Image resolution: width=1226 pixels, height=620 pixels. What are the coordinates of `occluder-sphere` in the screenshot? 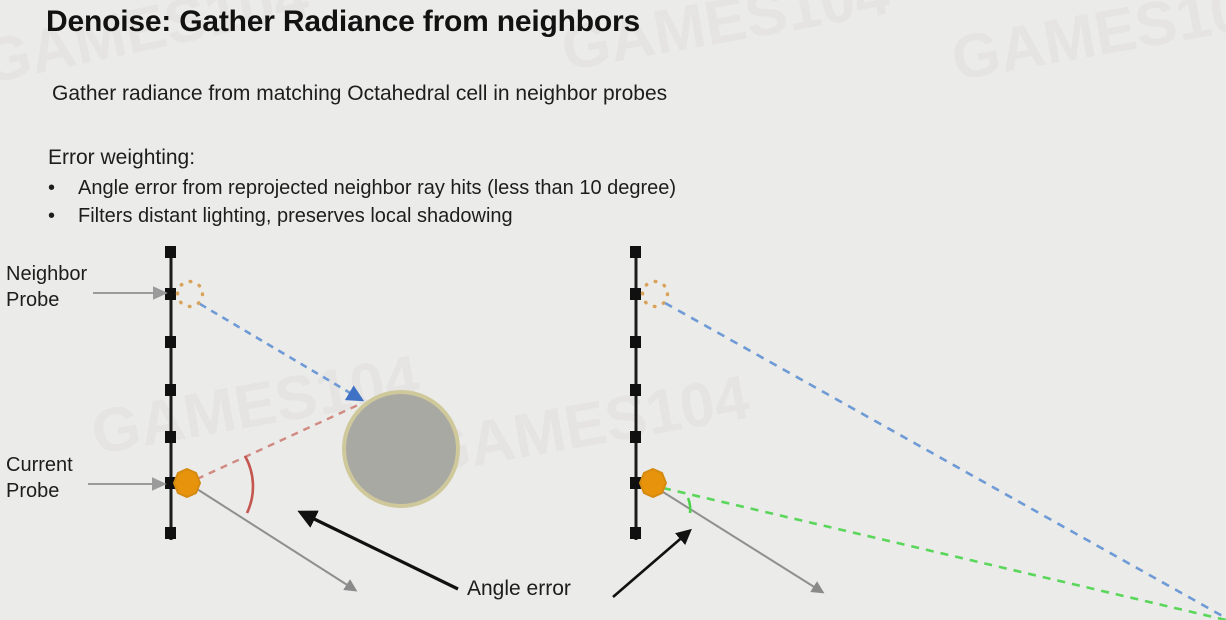 It's located at (401, 449).